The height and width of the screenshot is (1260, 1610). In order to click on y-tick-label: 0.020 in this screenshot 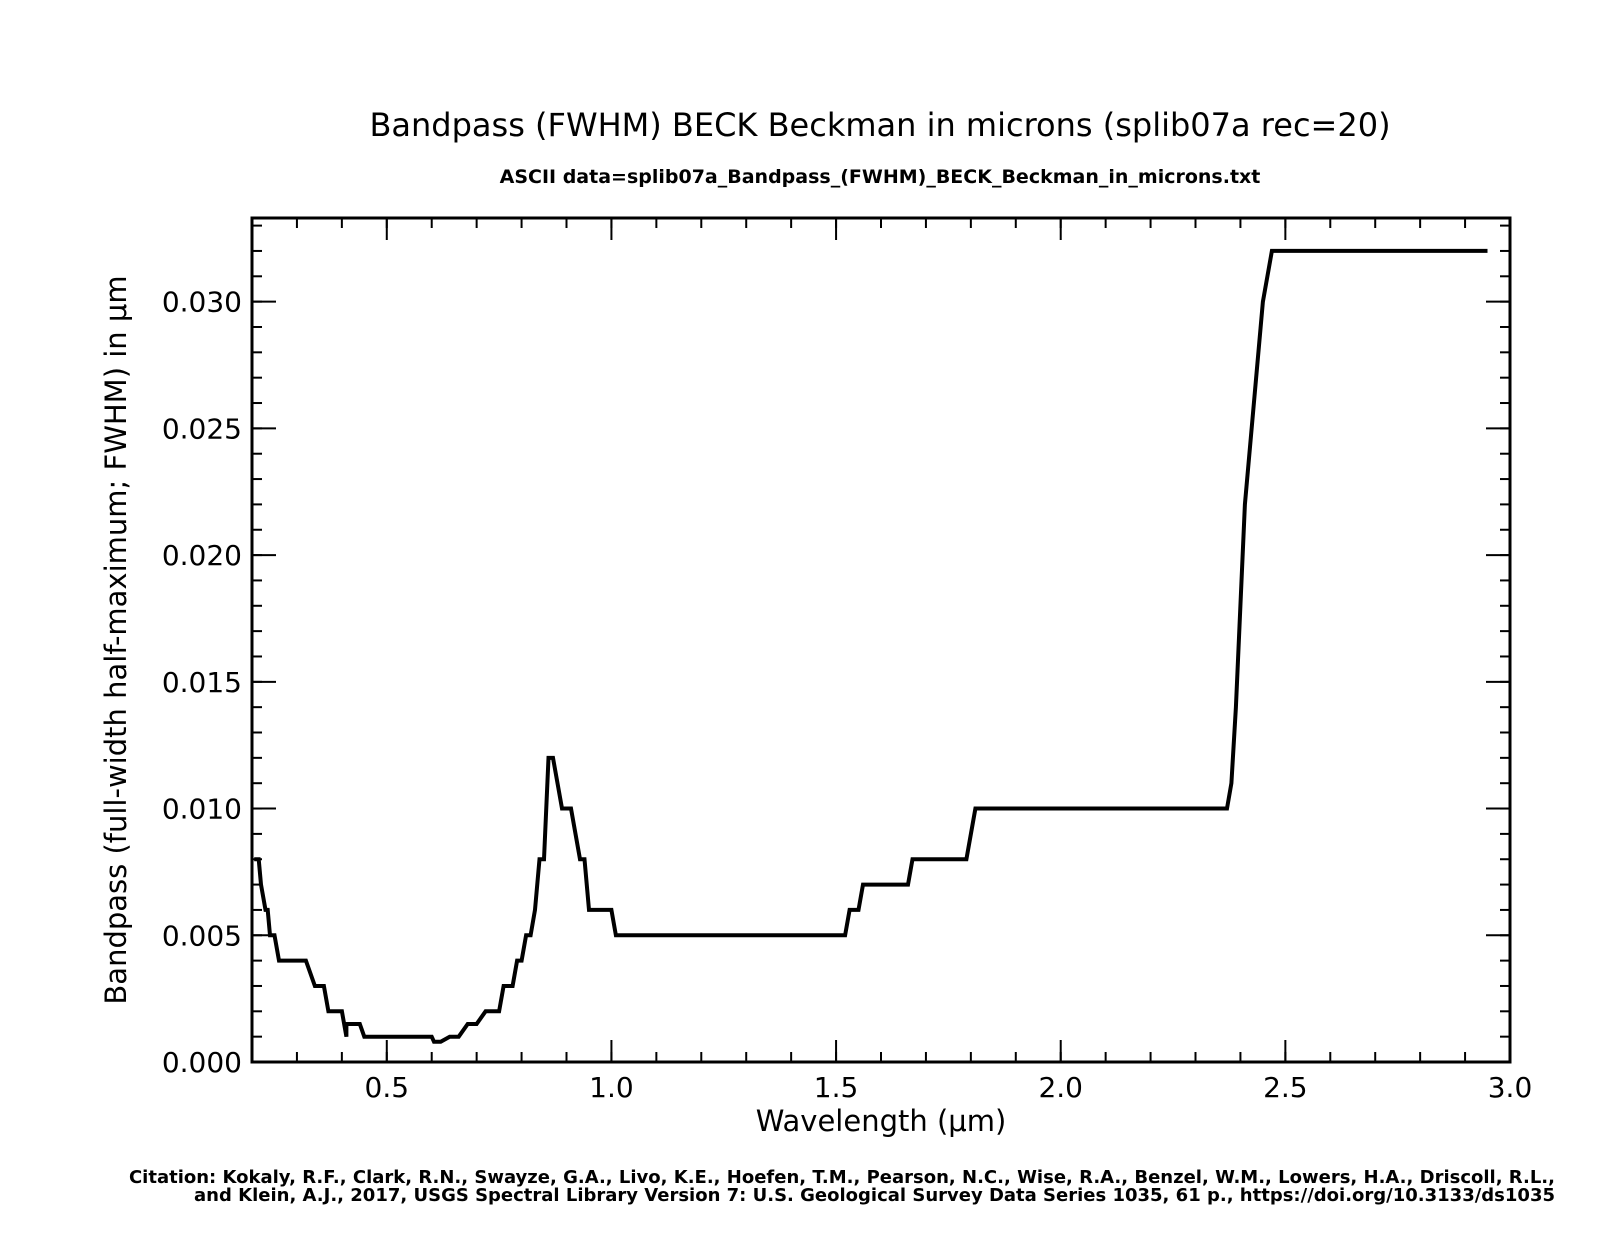, I will do `click(202, 555)`.